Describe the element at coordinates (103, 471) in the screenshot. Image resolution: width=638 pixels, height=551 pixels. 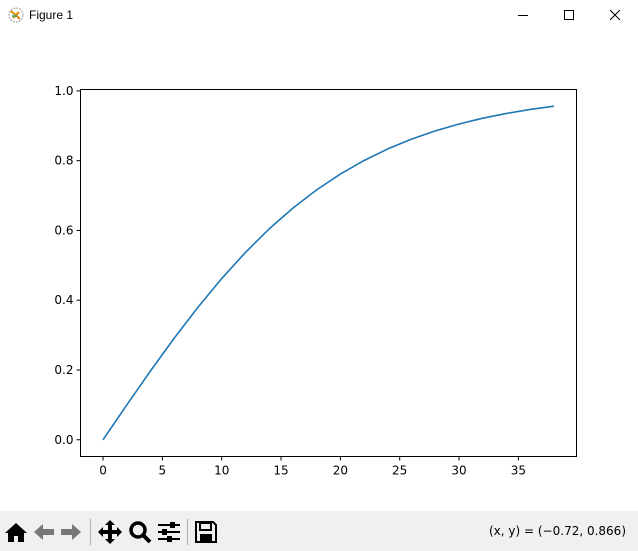
I see `x-tick-label: 0` at that location.